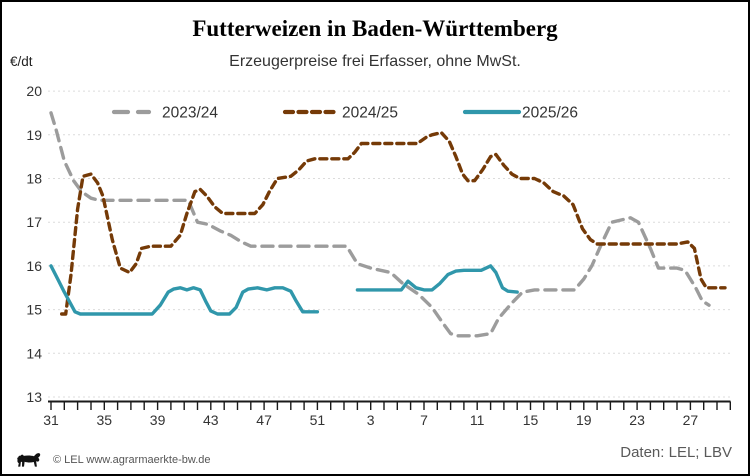 The height and width of the screenshot is (476, 750). Describe the element at coordinates (371, 420) in the screenshot. I see `x-tick-label: 3` at that location.